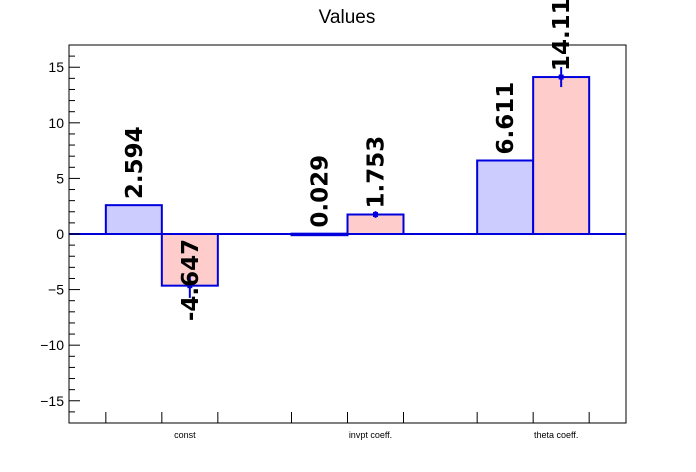 Image resolution: width=696 pixels, height=472 pixels. Describe the element at coordinates (185, 435) in the screenshot. I see `x-category-label: const` at that location.